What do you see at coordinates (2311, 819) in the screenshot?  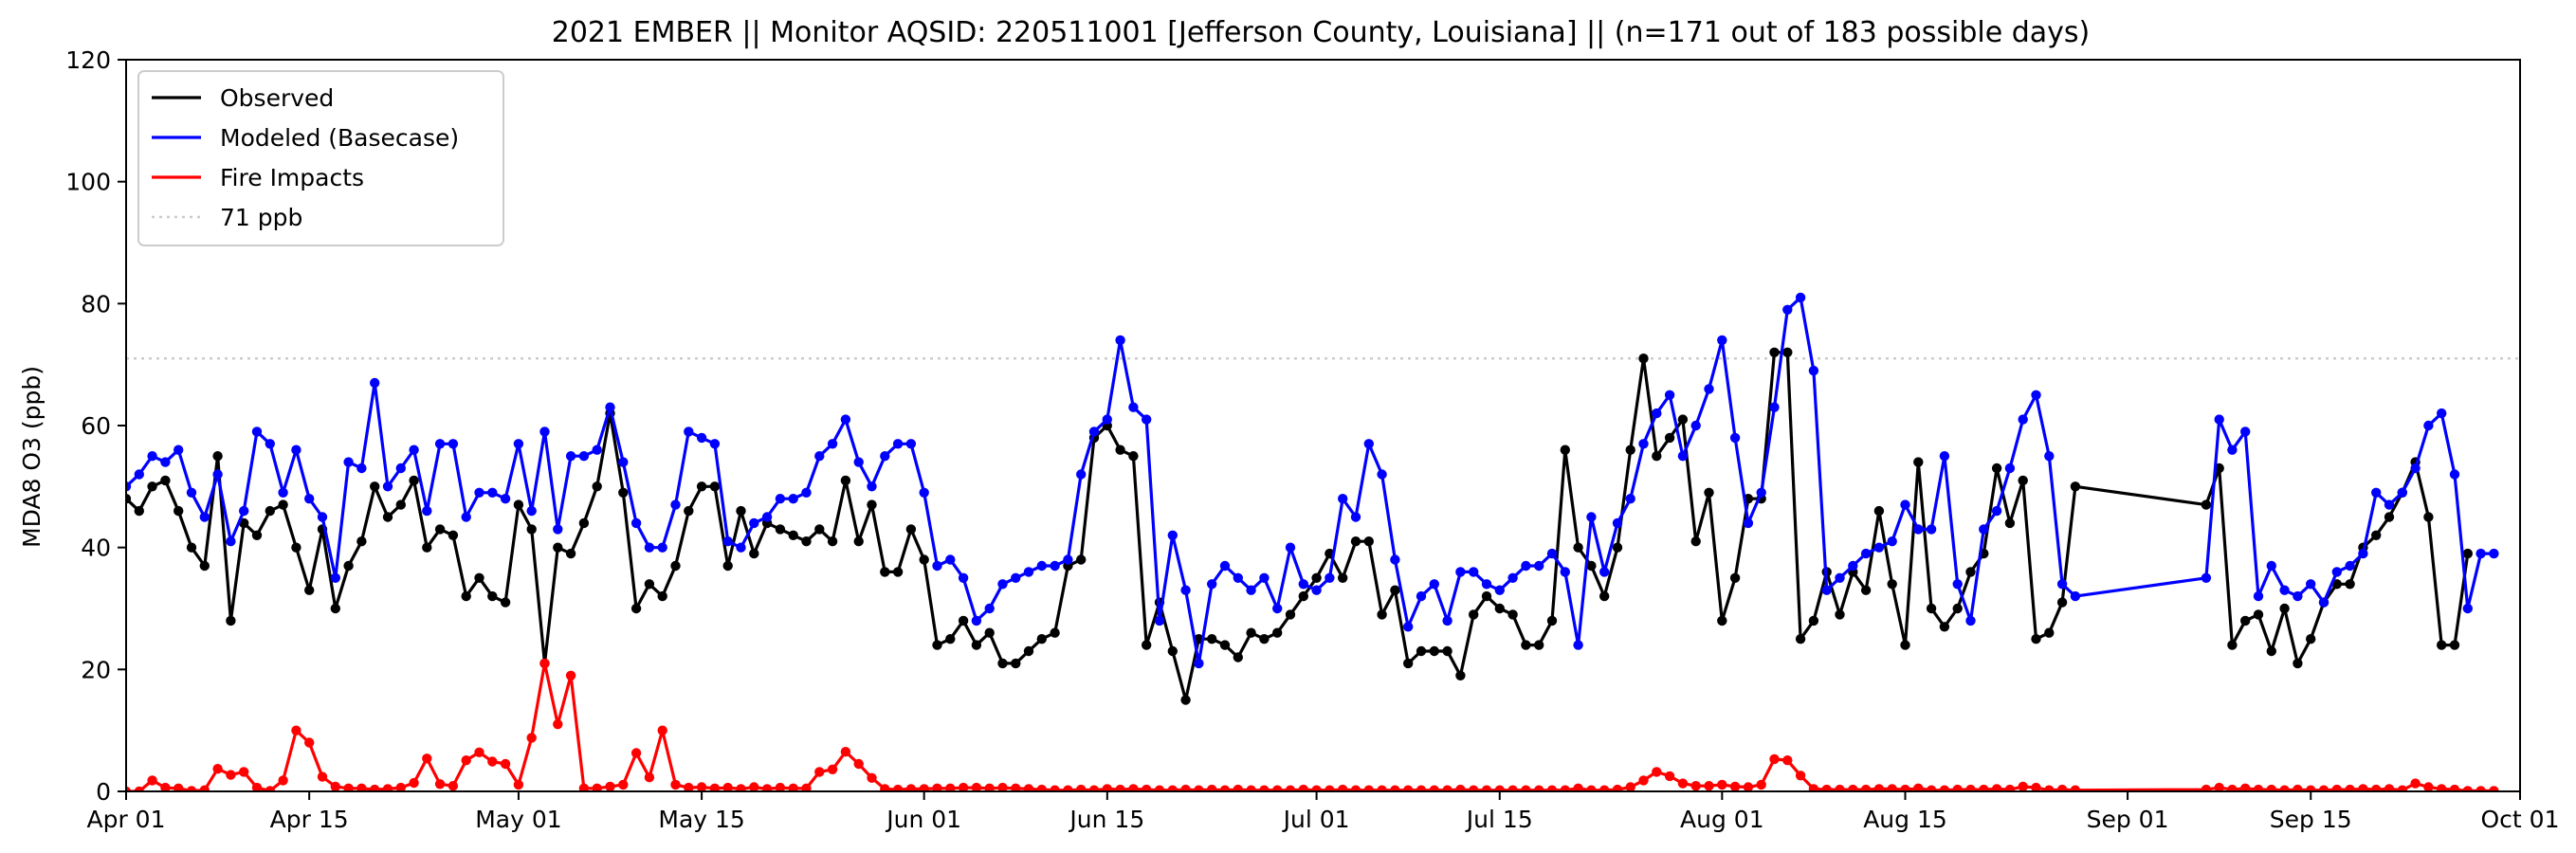 I see `x-tick-label: Sep 15` at bounding box center [2311, 819].